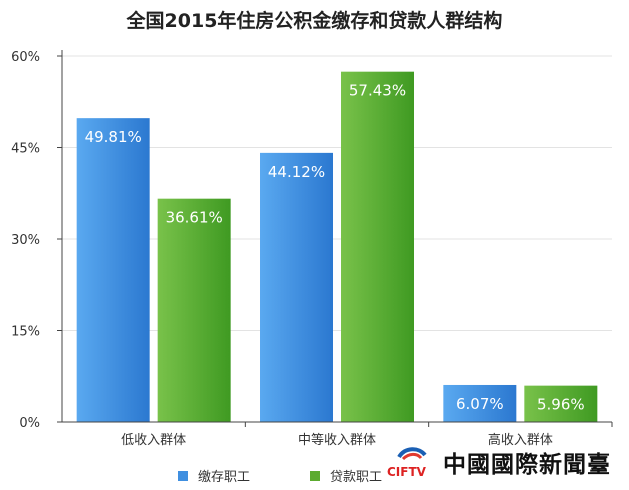  Describe the element at coordinates (25, 57) in the screenshot. I see `y-tick-label: 60%` at that location.